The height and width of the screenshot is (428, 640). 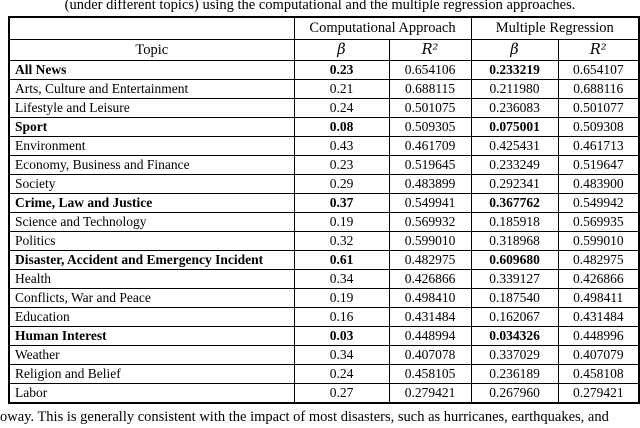 I want to click on mr-r2-cell: 0.599010, so click(x=598, y=241).